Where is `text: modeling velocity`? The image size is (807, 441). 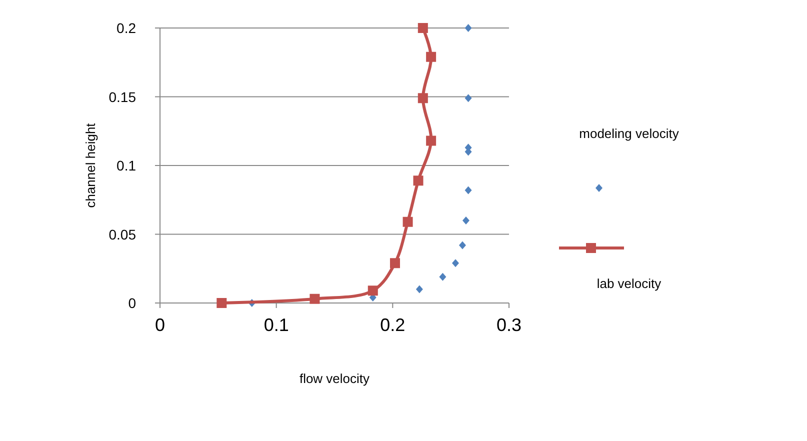 text: modeling velocity is located at coordinates (629, 133).